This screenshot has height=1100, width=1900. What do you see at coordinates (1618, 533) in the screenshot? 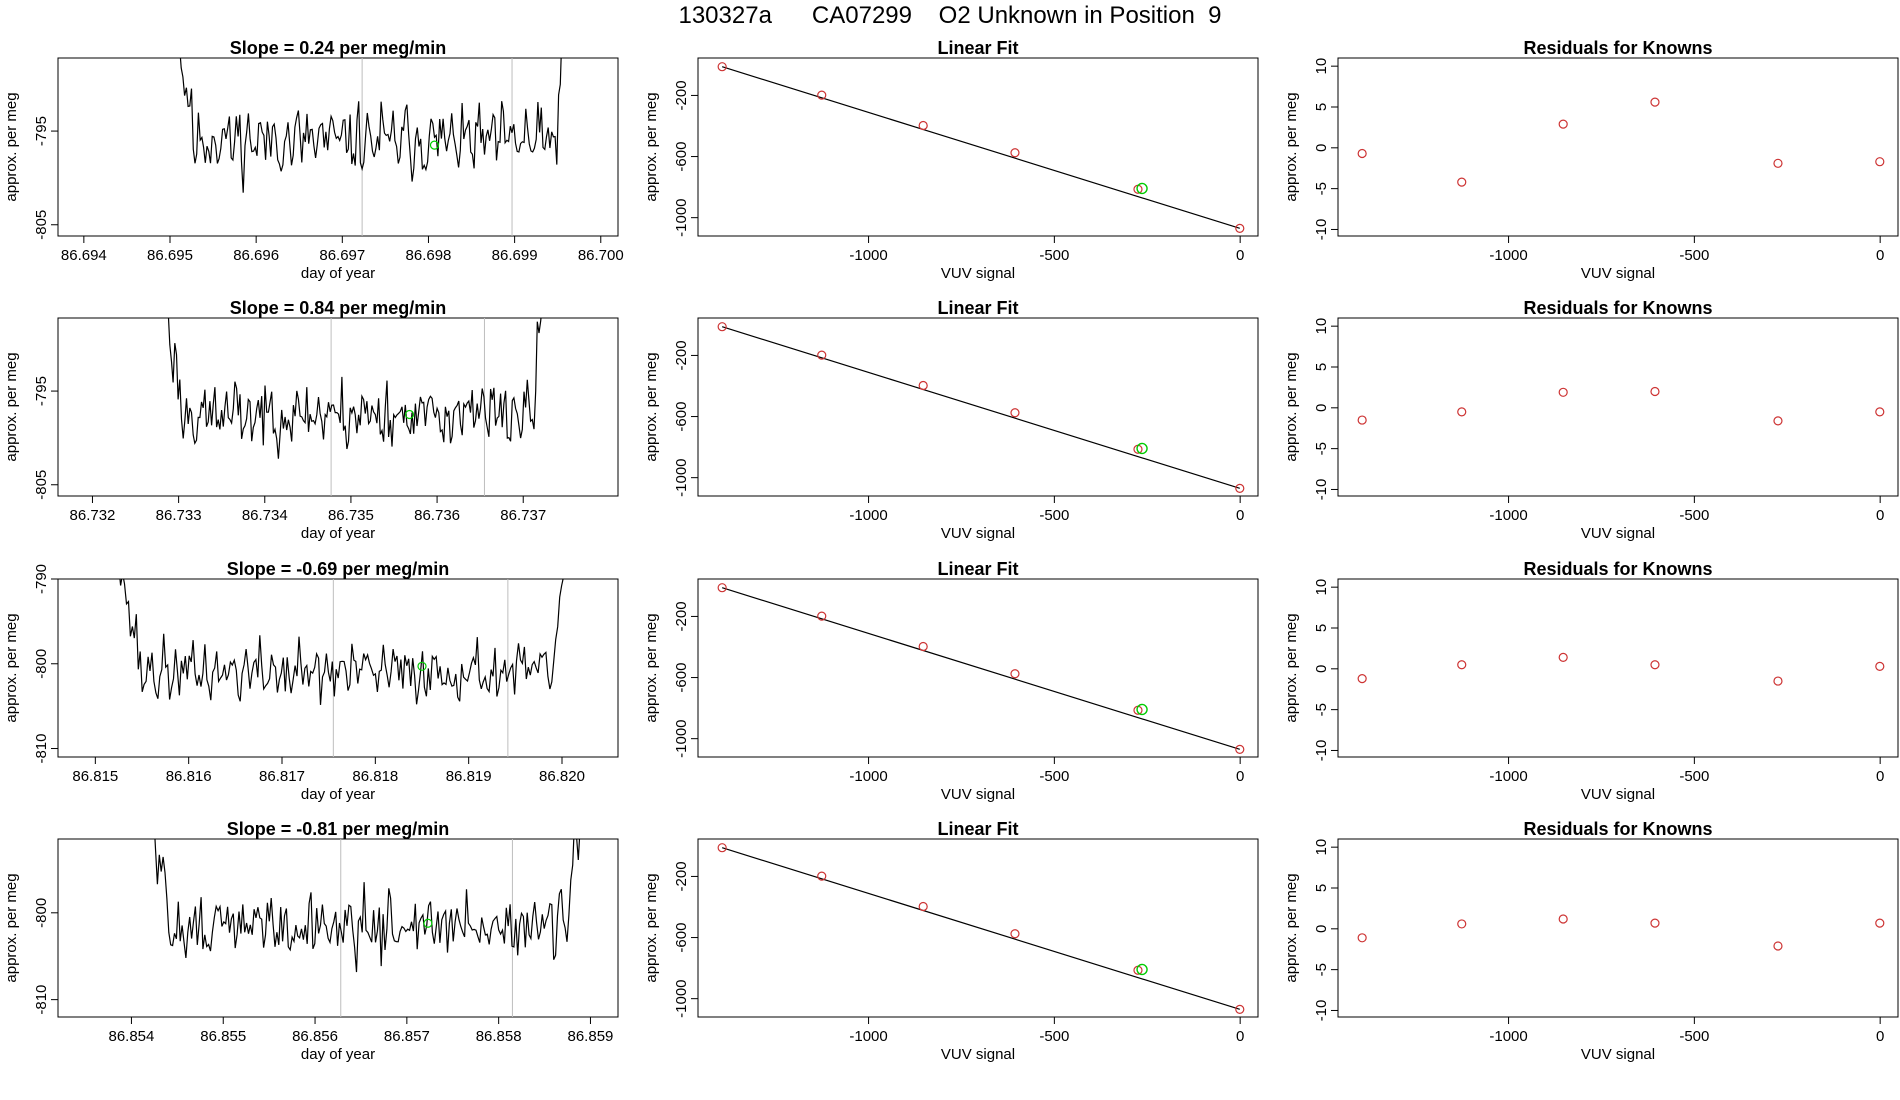
I see `x-axis-label: VUV signal` at bounding box center [1618, 533].